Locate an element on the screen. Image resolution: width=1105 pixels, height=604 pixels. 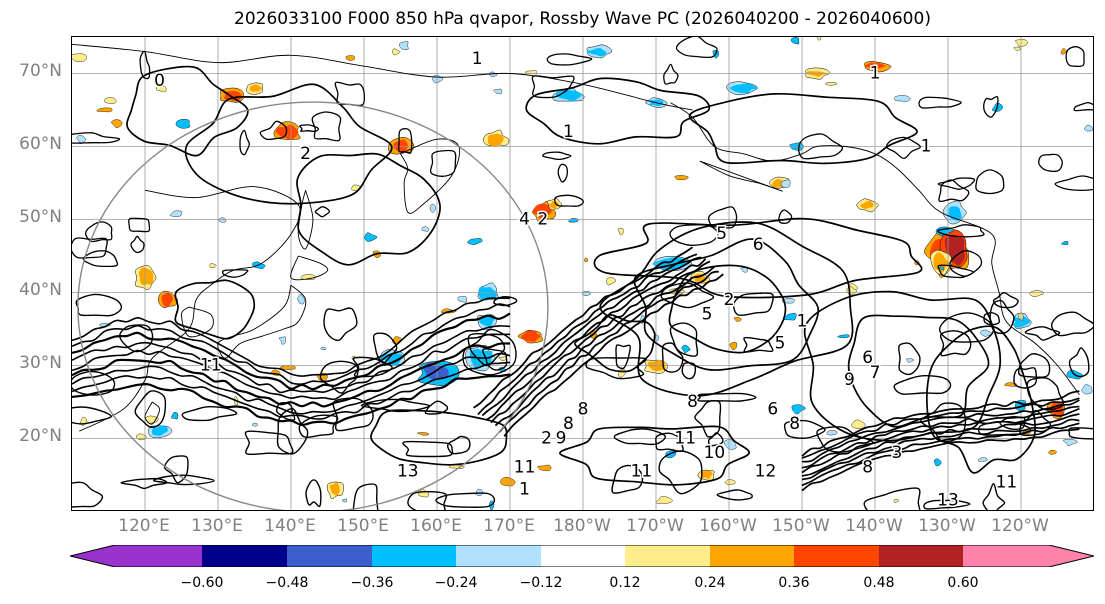
lon-label-160w: 160°W is located at coordinates (728, 526).